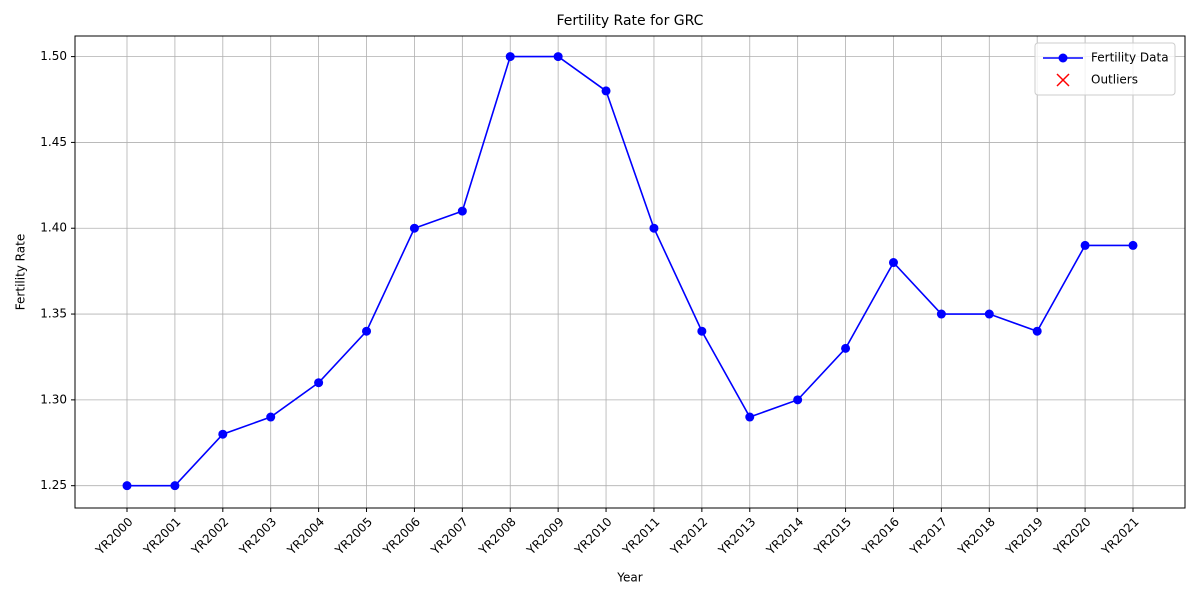 The height and width of the screenshot is (600, 1200). I want to click on y-tick-label: 1.35, so click(53, 314).